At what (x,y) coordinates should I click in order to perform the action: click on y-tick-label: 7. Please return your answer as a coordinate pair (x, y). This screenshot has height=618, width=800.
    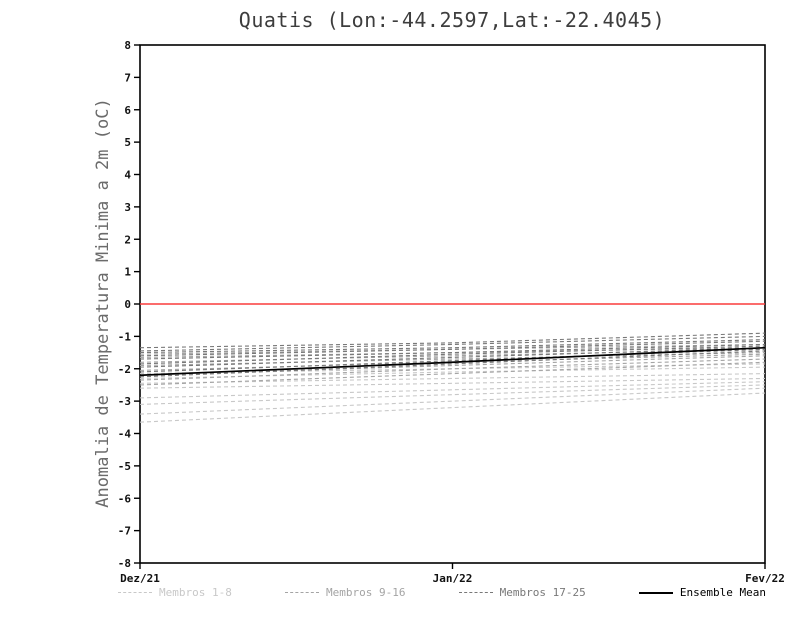
    Looking at the image, I should click on (127, 77).